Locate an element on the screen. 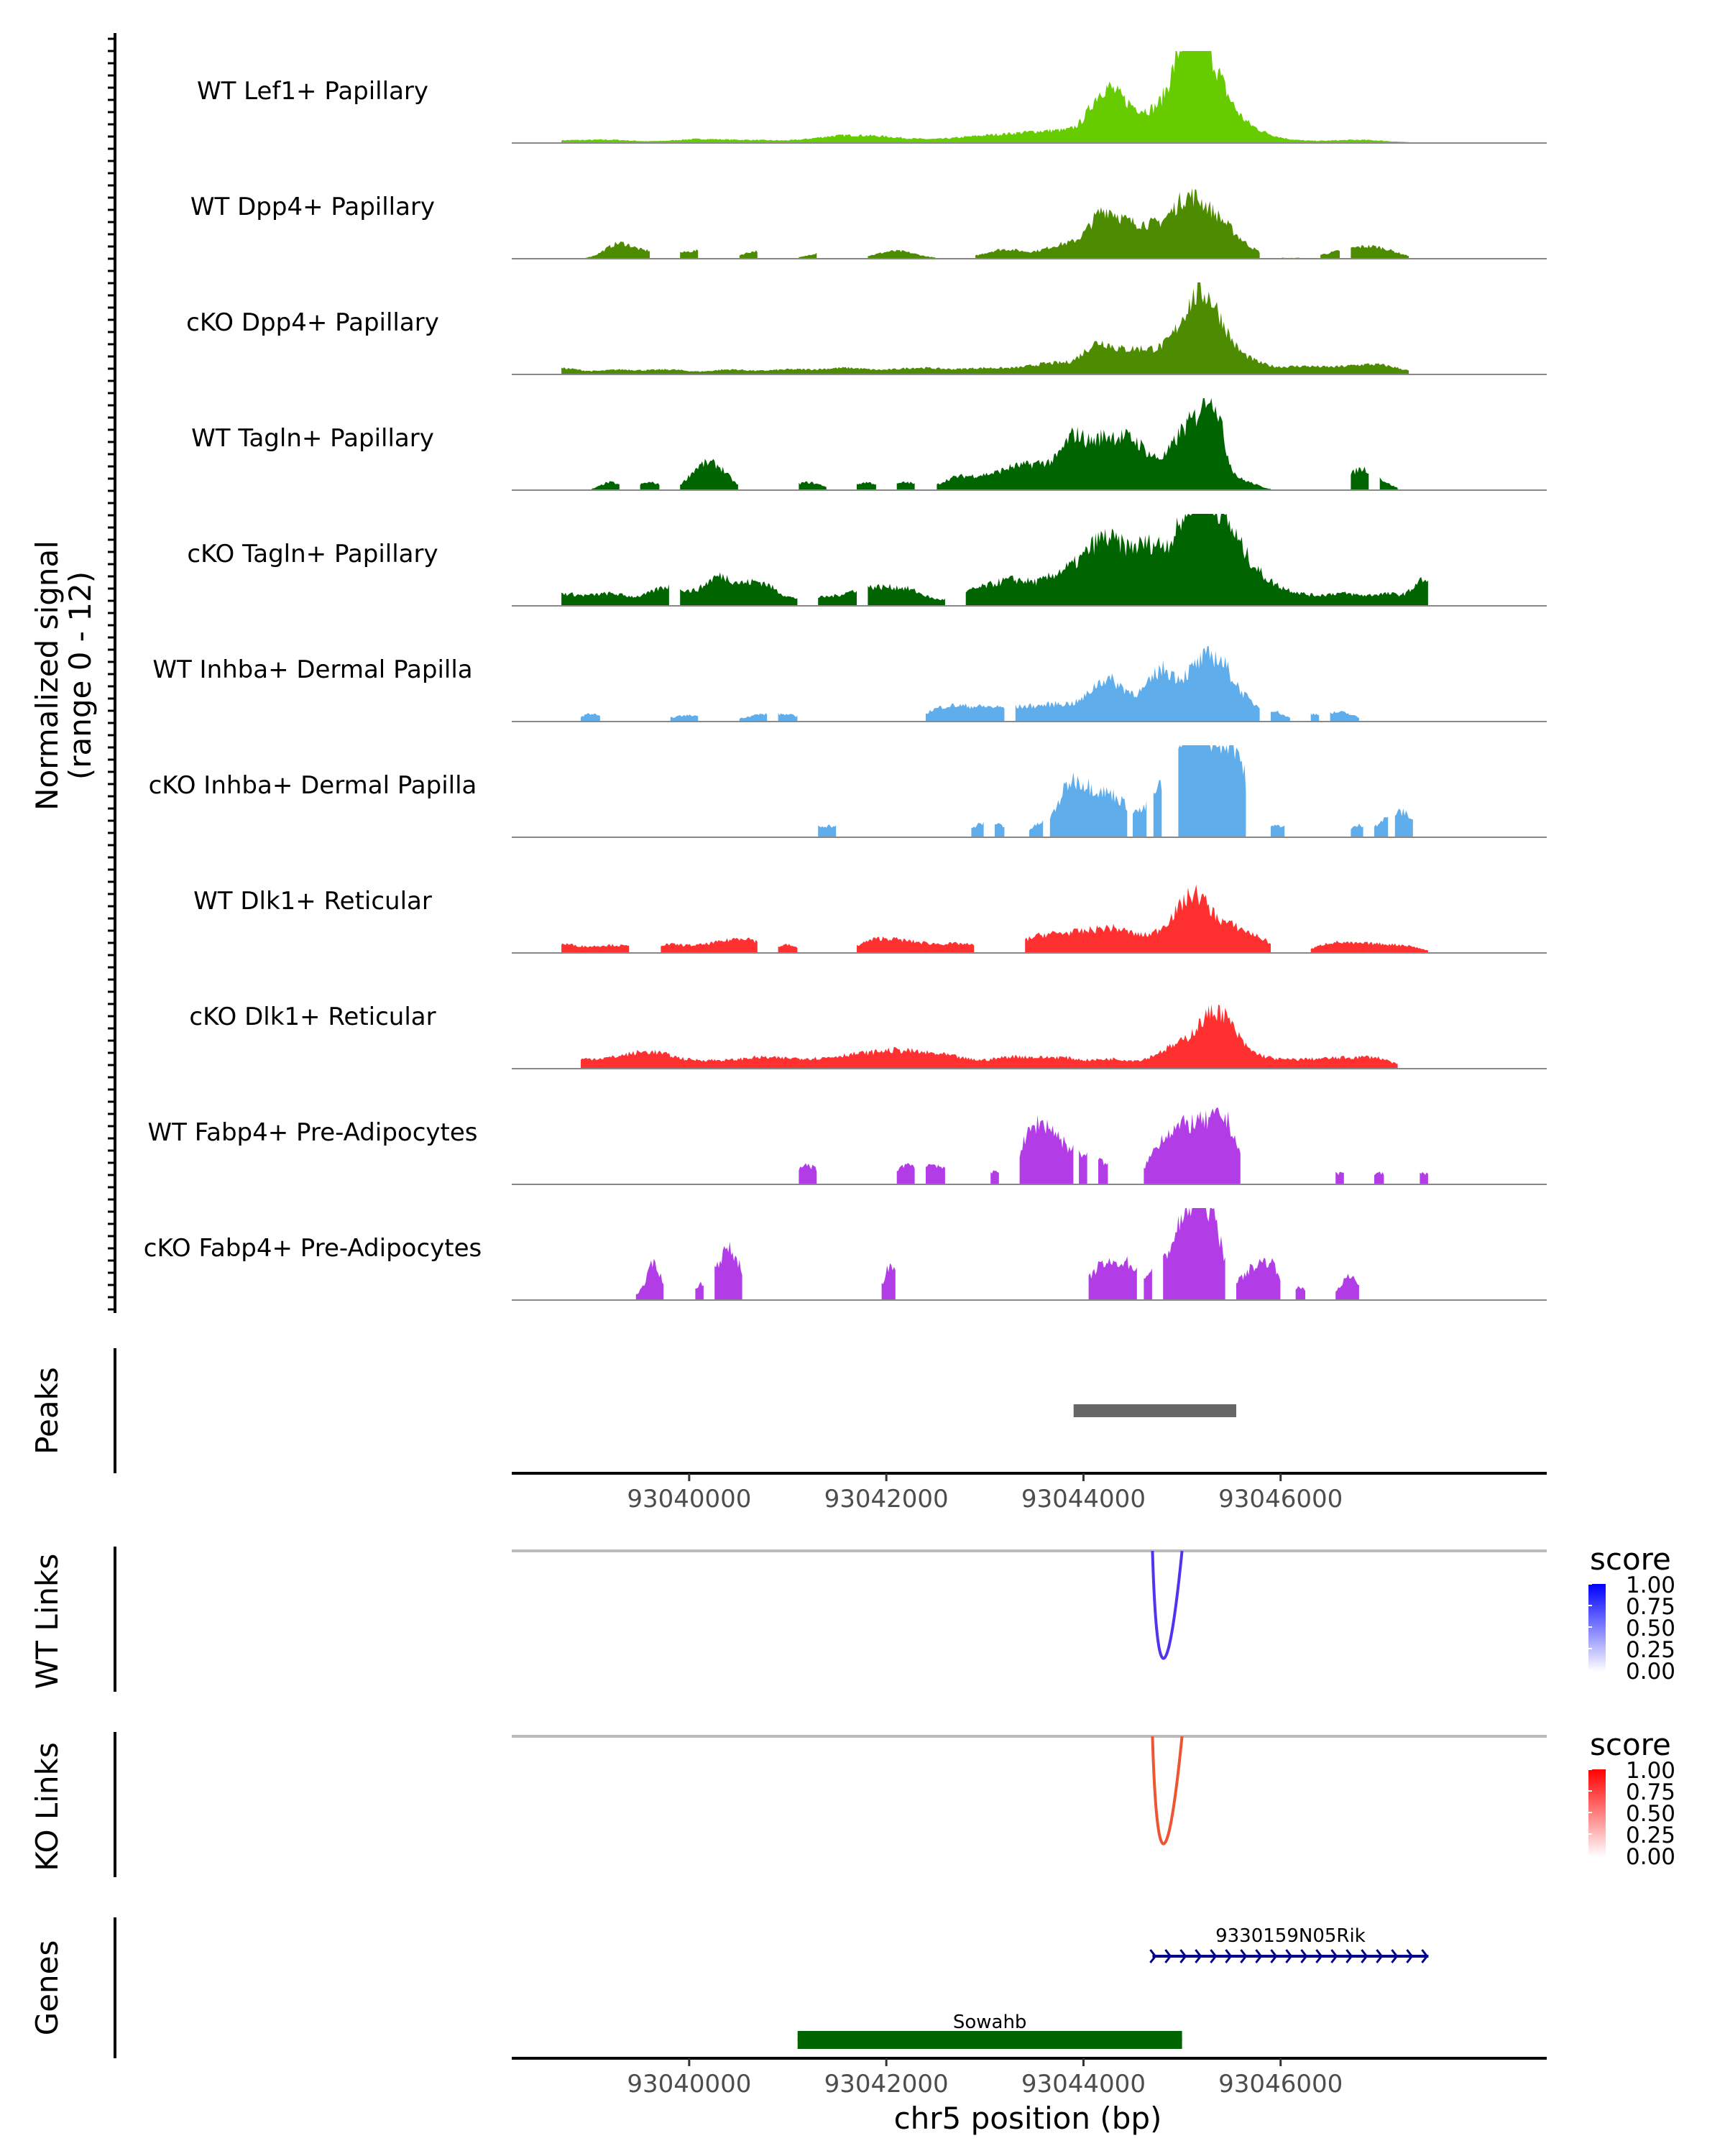  gene-Sowahb: Sowahb is located at coordinates (989, 2031).